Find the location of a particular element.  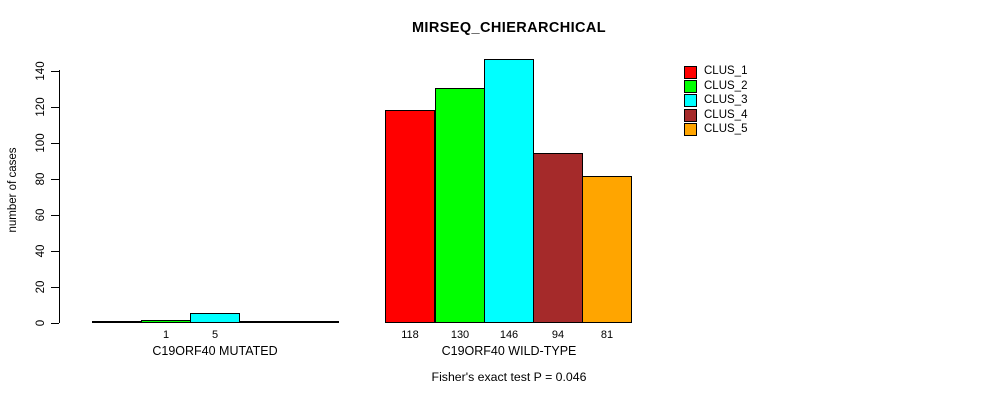

bar-value-label: 5 is located at coordinates (215, 335).